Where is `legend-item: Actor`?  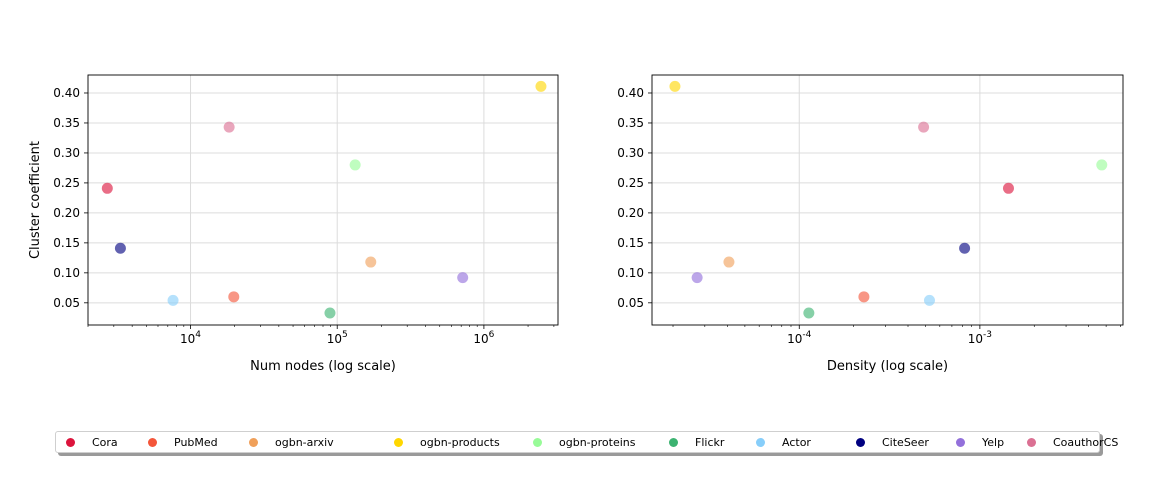 legend-item: Actor is located at coordinates (783, 442).